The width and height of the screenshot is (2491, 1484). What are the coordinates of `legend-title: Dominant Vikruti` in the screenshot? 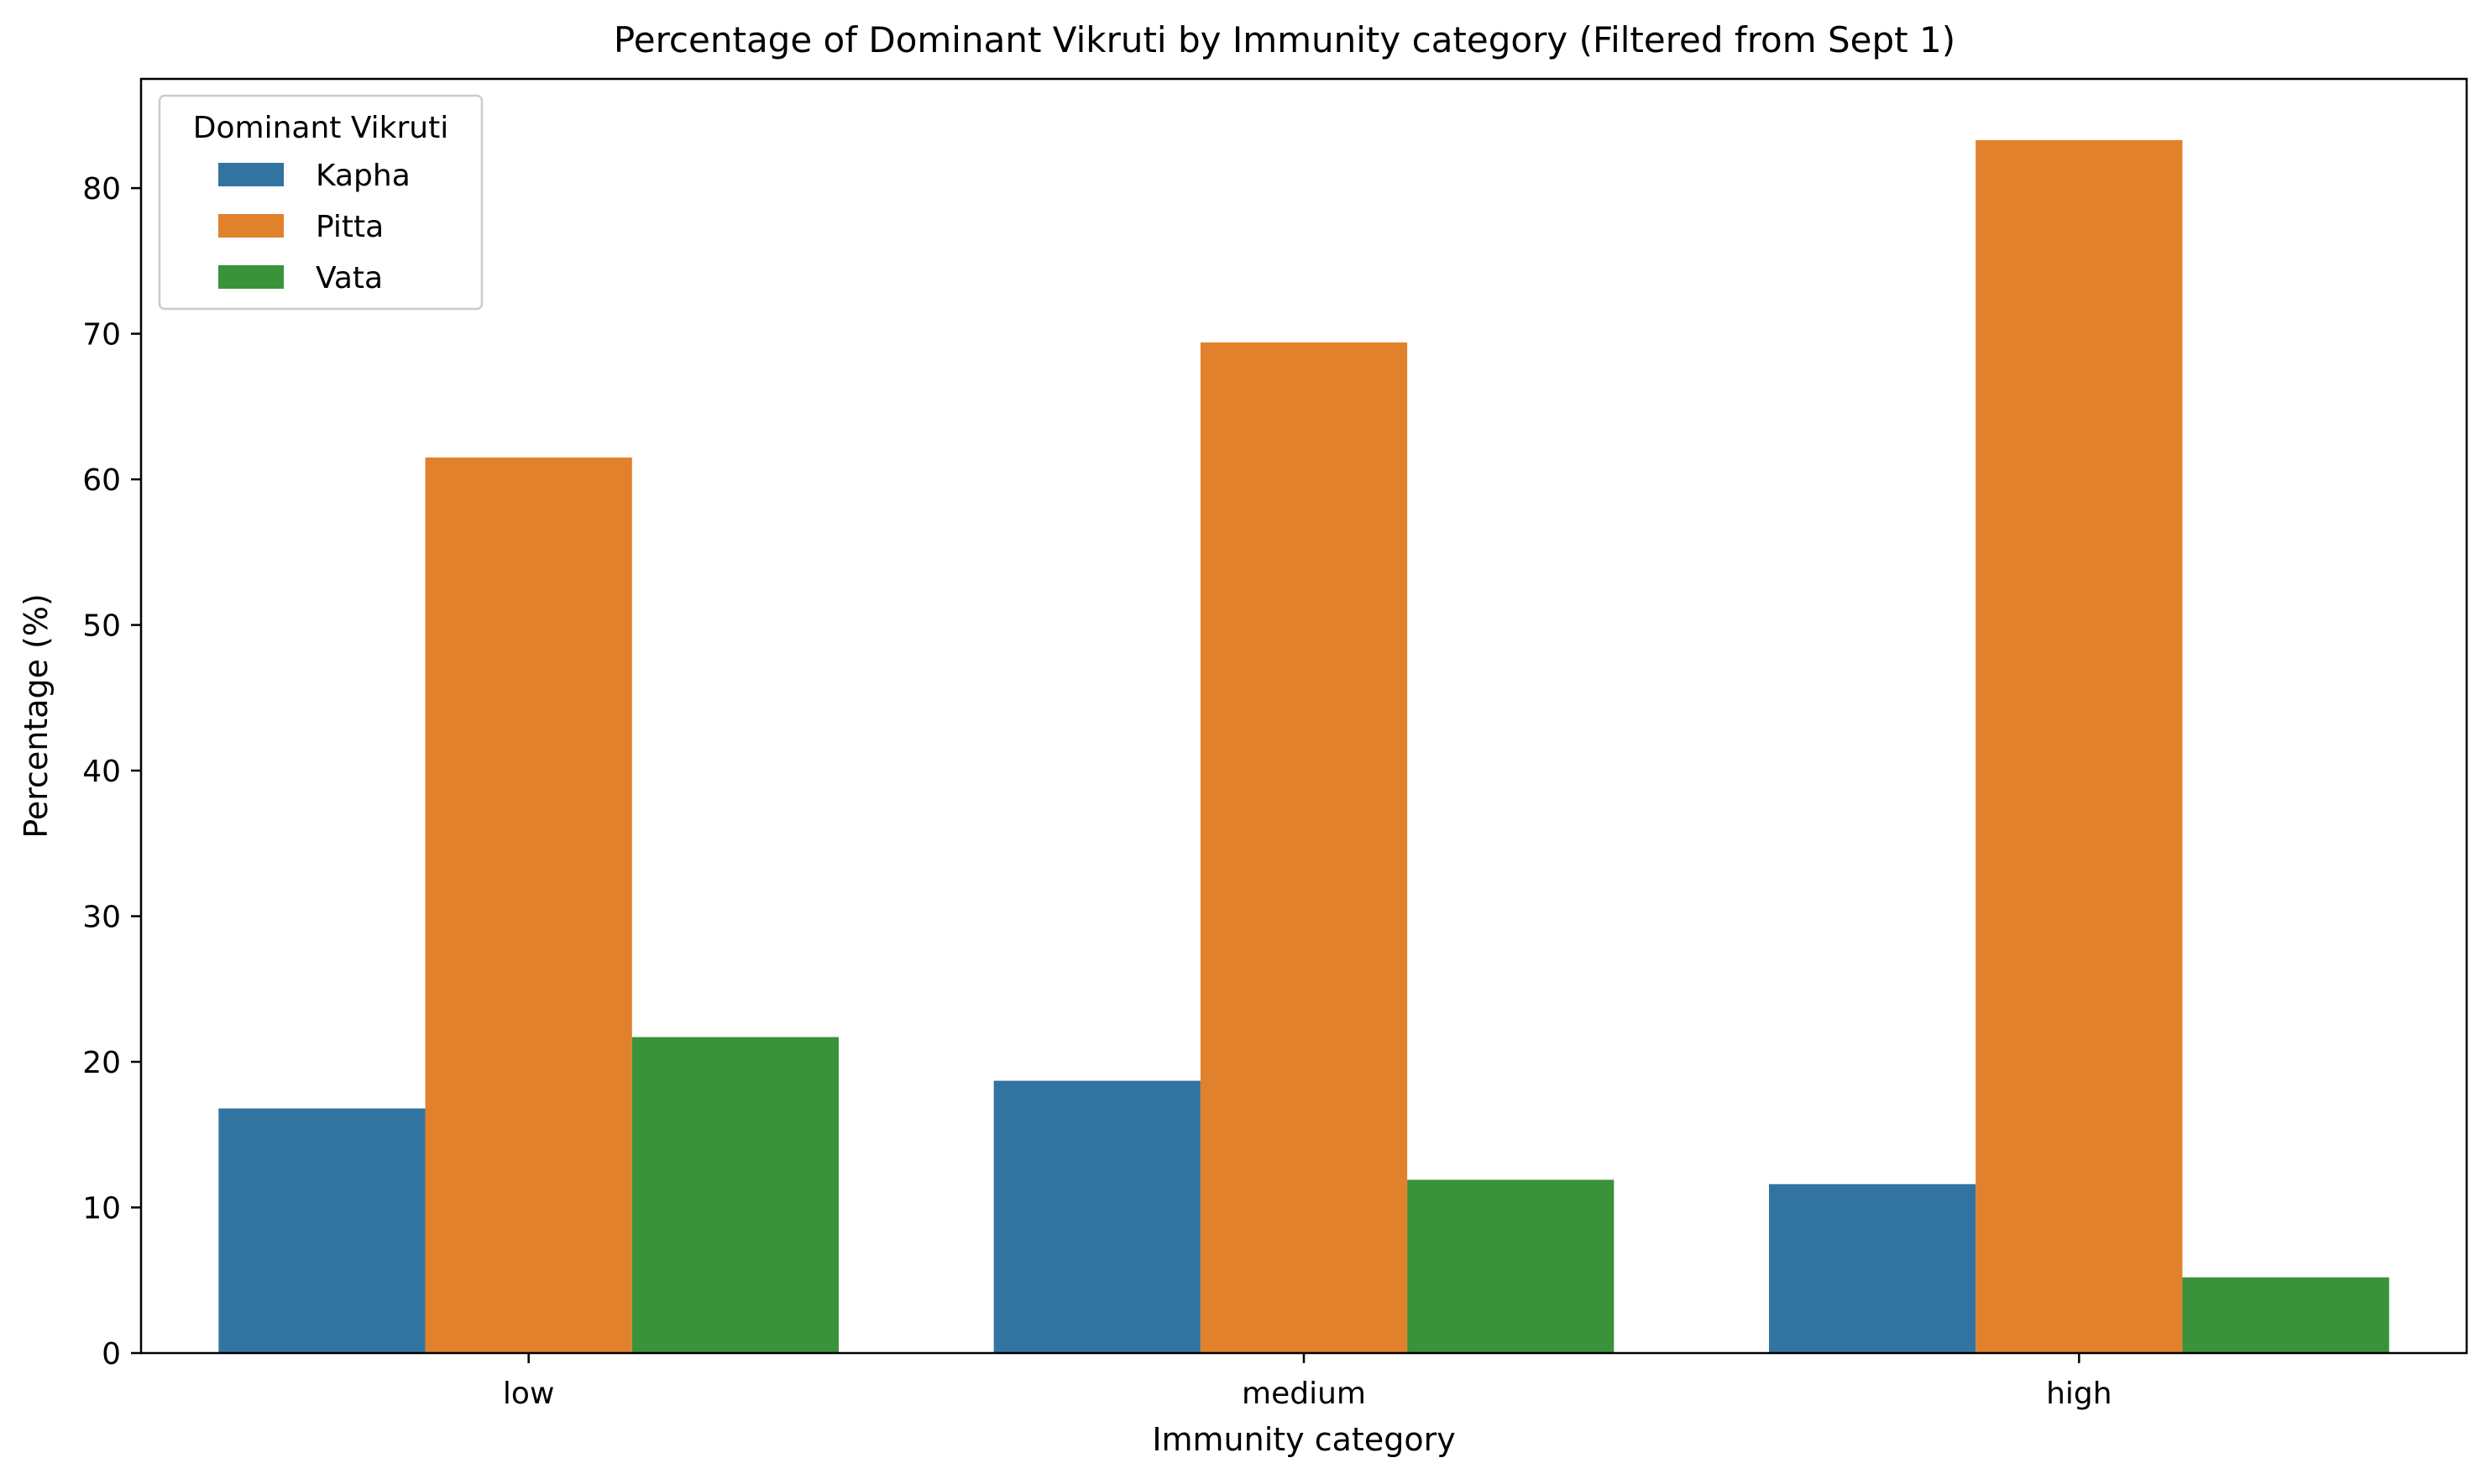 It's located at (321, 128).